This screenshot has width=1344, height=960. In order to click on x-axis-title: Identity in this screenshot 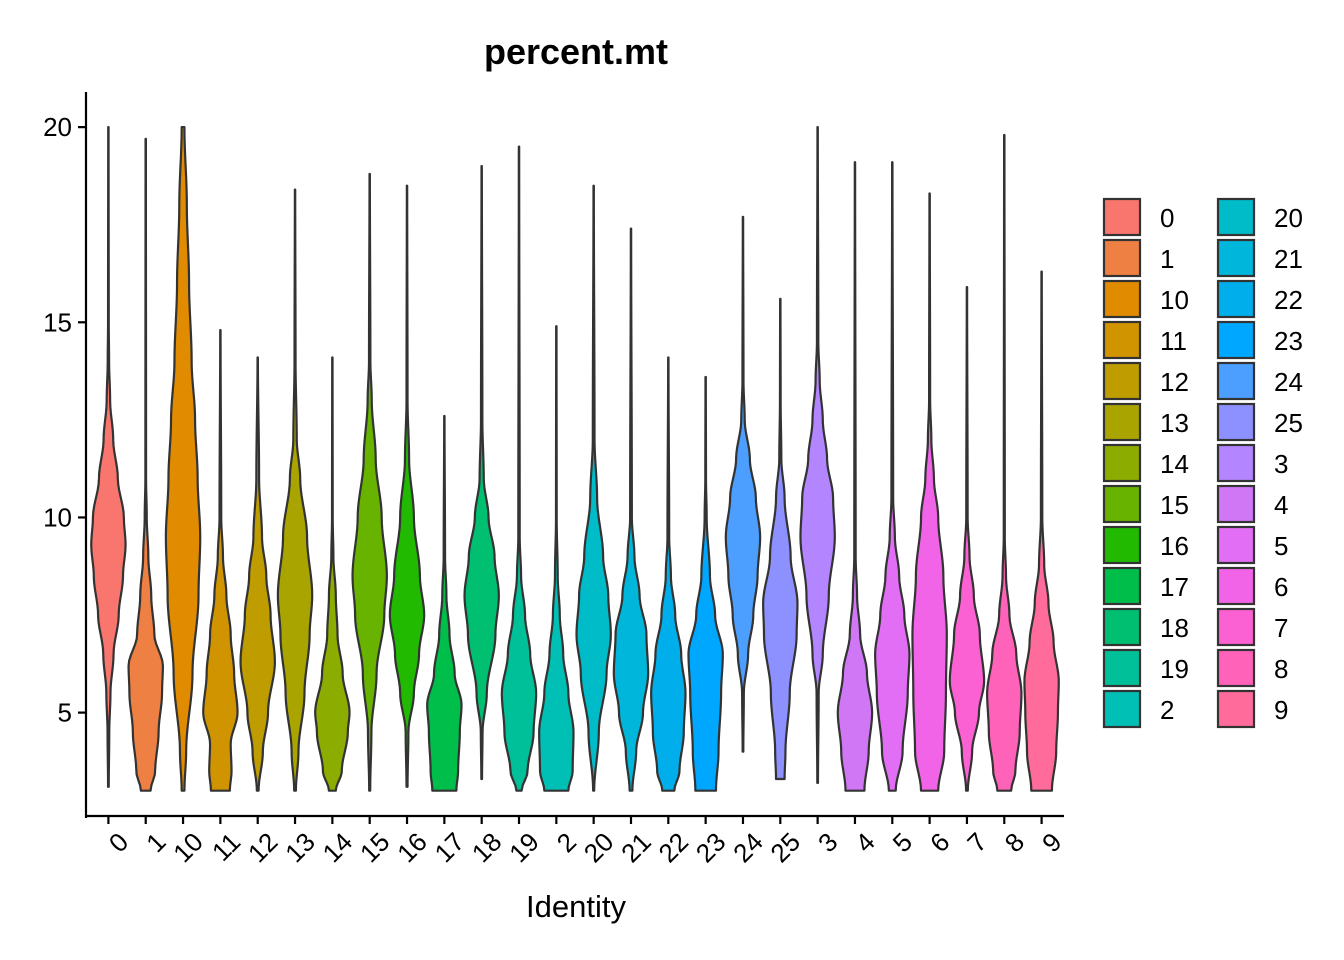, I will do `click(576, 906)`.